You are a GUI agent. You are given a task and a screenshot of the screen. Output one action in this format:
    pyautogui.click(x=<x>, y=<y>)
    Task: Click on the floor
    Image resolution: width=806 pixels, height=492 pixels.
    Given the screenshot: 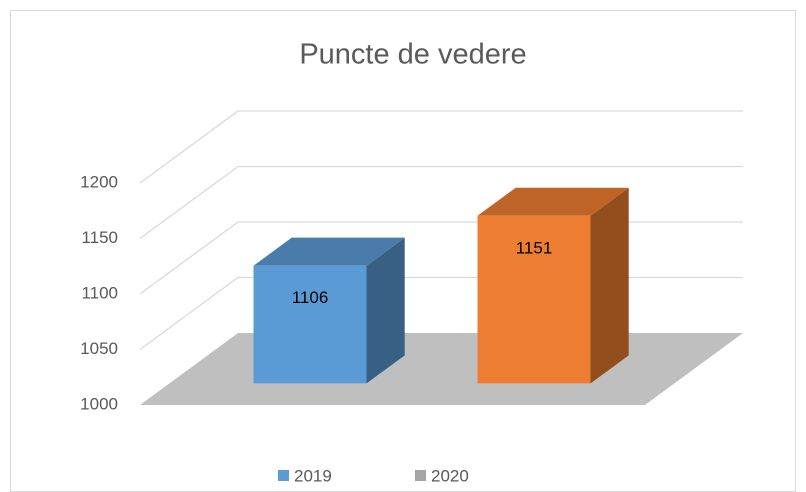 What is the action you would take?
    pyautogui.click(x=441, y=369)
    